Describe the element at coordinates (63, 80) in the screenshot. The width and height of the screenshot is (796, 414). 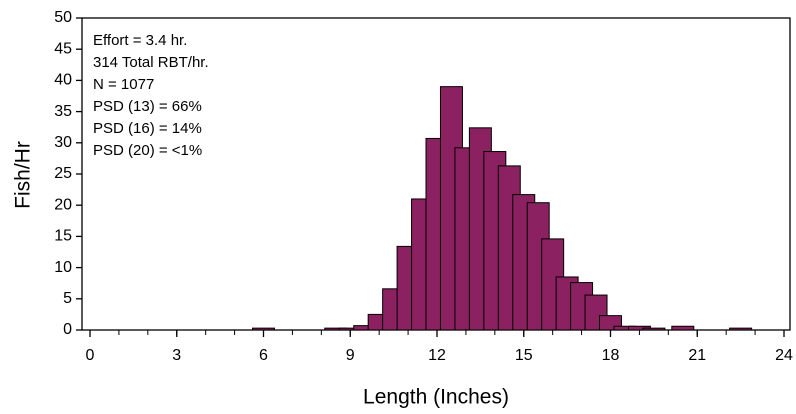
I see `y-tick-label: 40` at that location.